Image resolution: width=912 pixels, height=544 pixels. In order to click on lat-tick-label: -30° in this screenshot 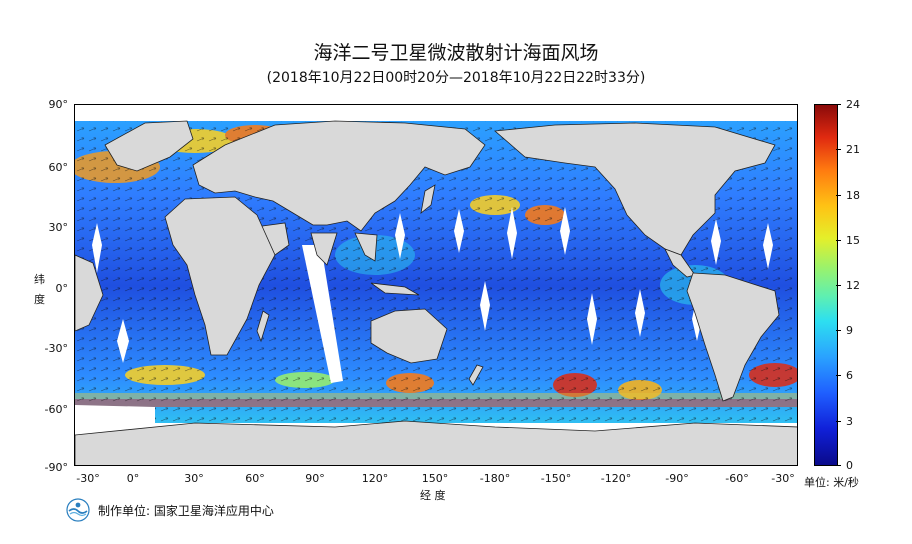, I will do `click(56, 348)`.